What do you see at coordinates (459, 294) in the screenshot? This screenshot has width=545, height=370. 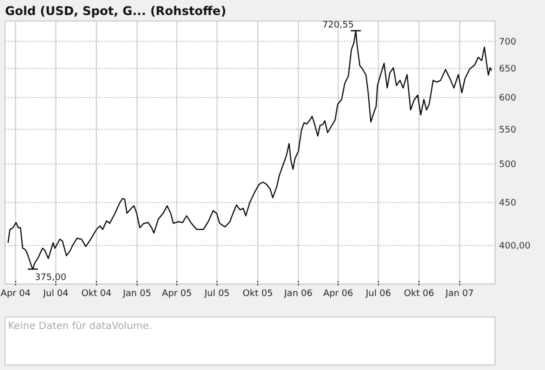 I see `x-tick-label: Jan 07` at bounding box center [459, 294].